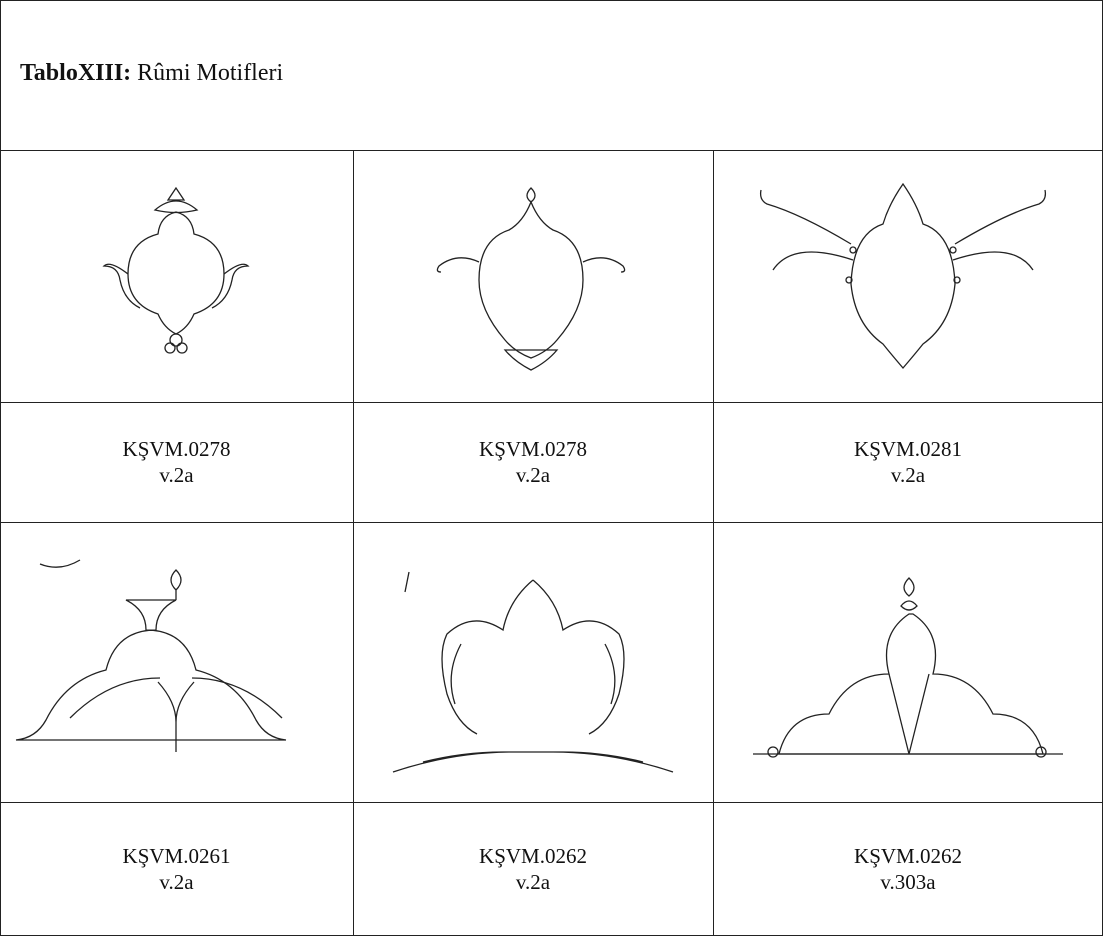  I want to click on title-label: TabloXIII:, so click(76, 73).